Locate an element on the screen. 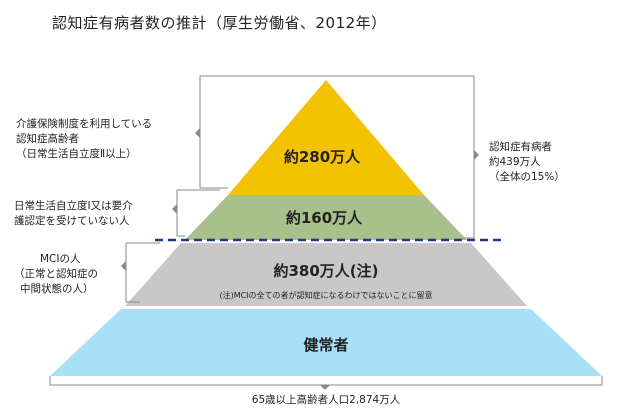 This screenshot has height=417, width=622. diagram-title: 認知症有病者数の推計（厚生労働省、2012年） is located at coordinates (219, 23).